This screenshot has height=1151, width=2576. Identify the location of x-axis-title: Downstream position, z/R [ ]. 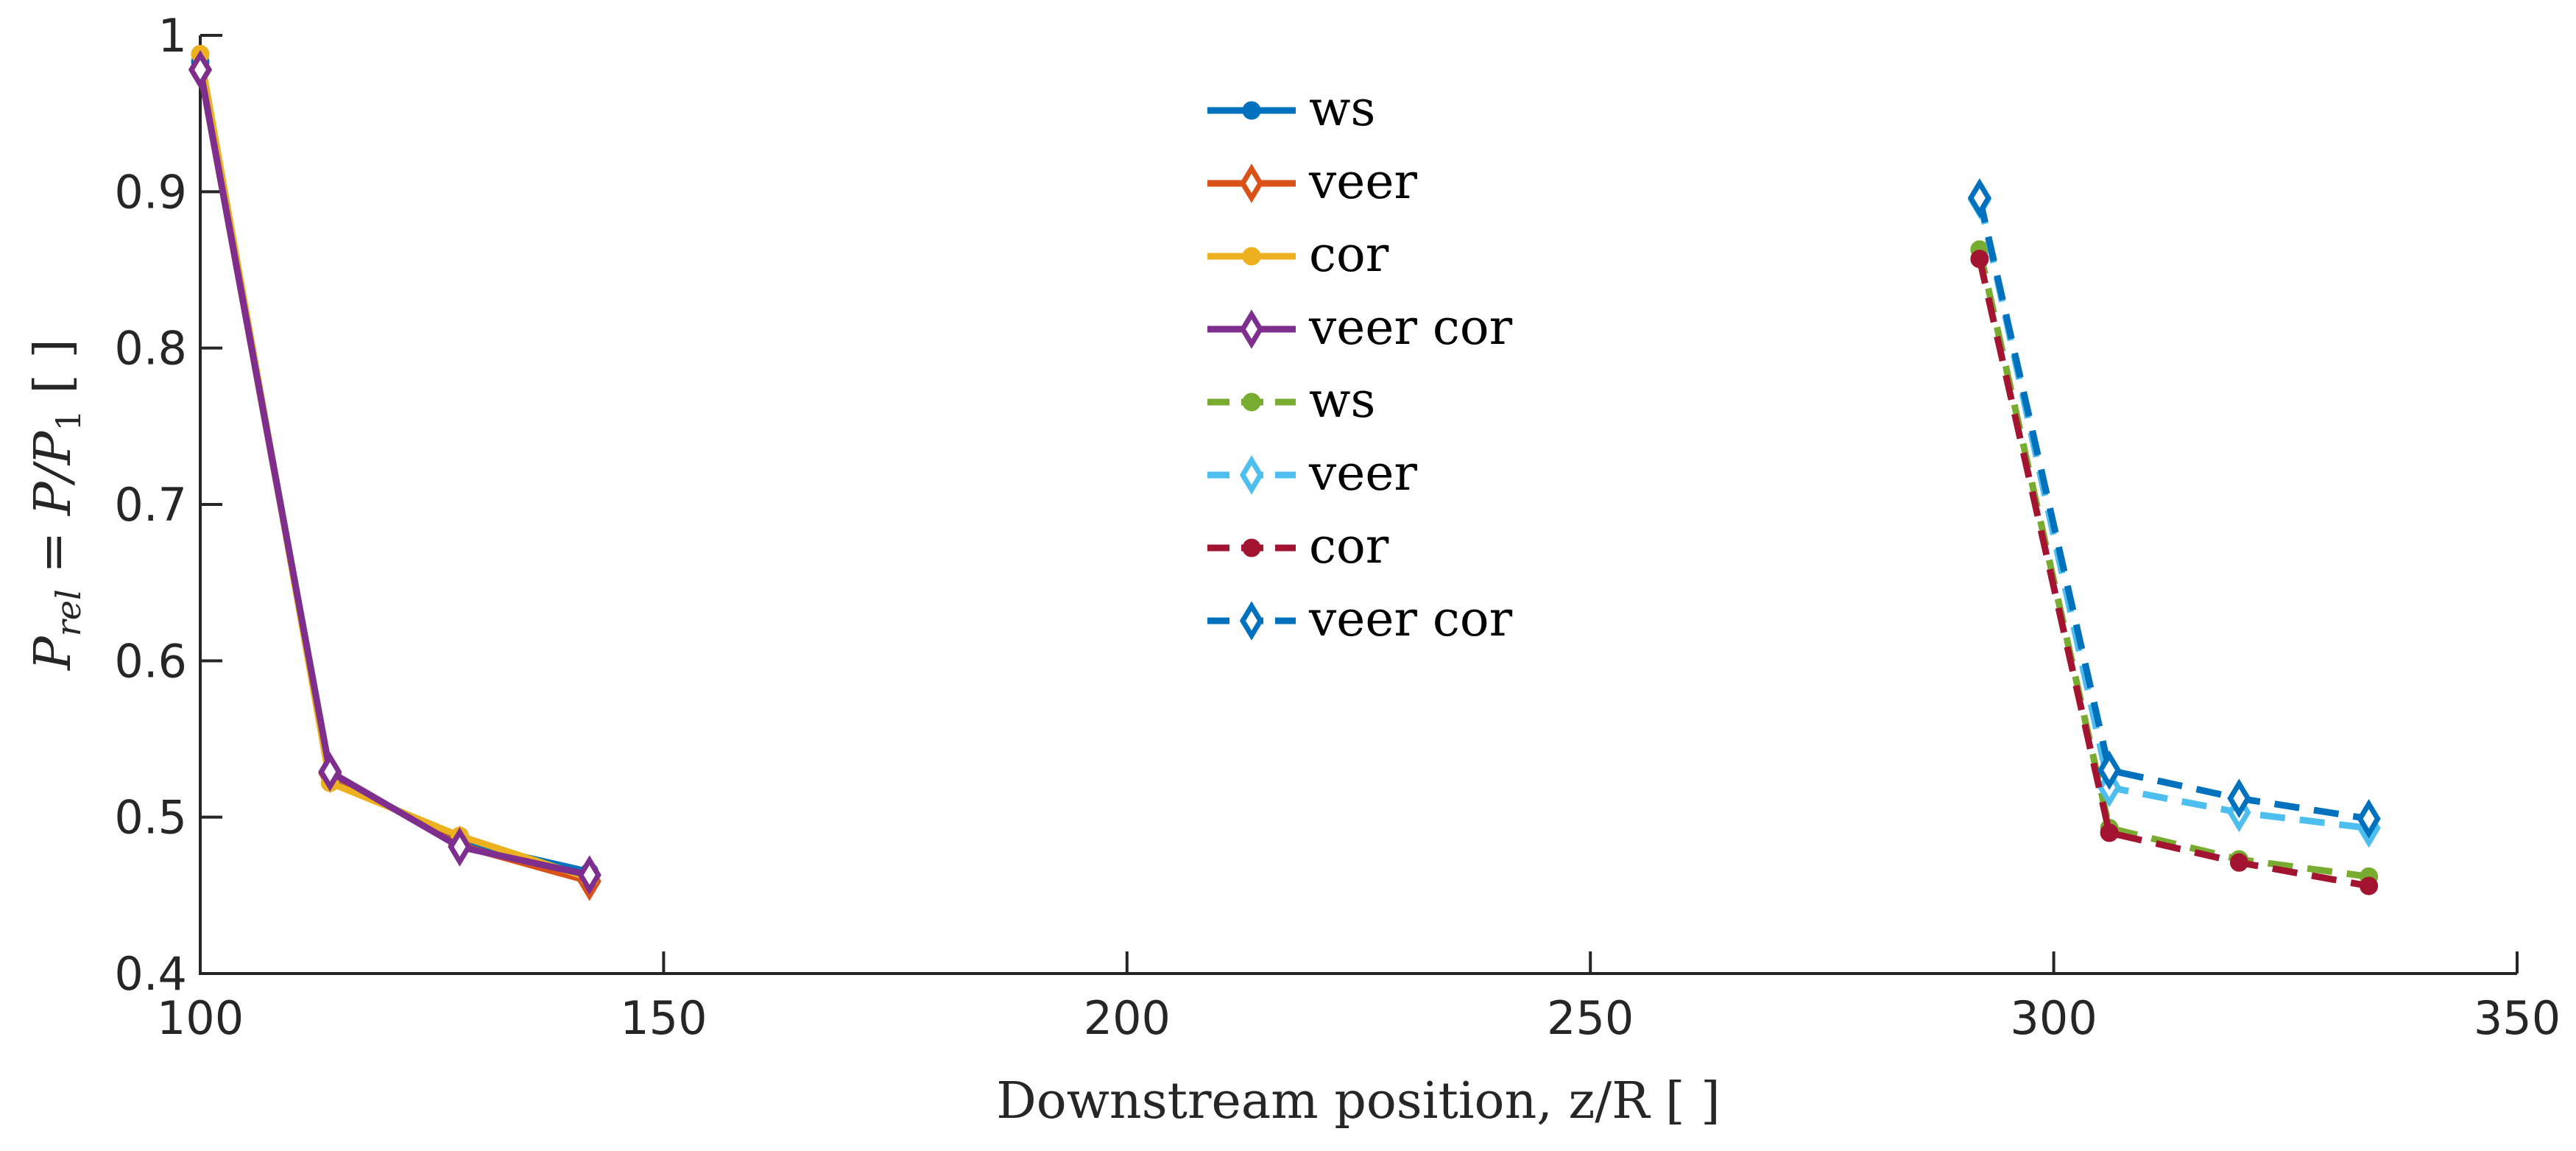
(1358, 1101).